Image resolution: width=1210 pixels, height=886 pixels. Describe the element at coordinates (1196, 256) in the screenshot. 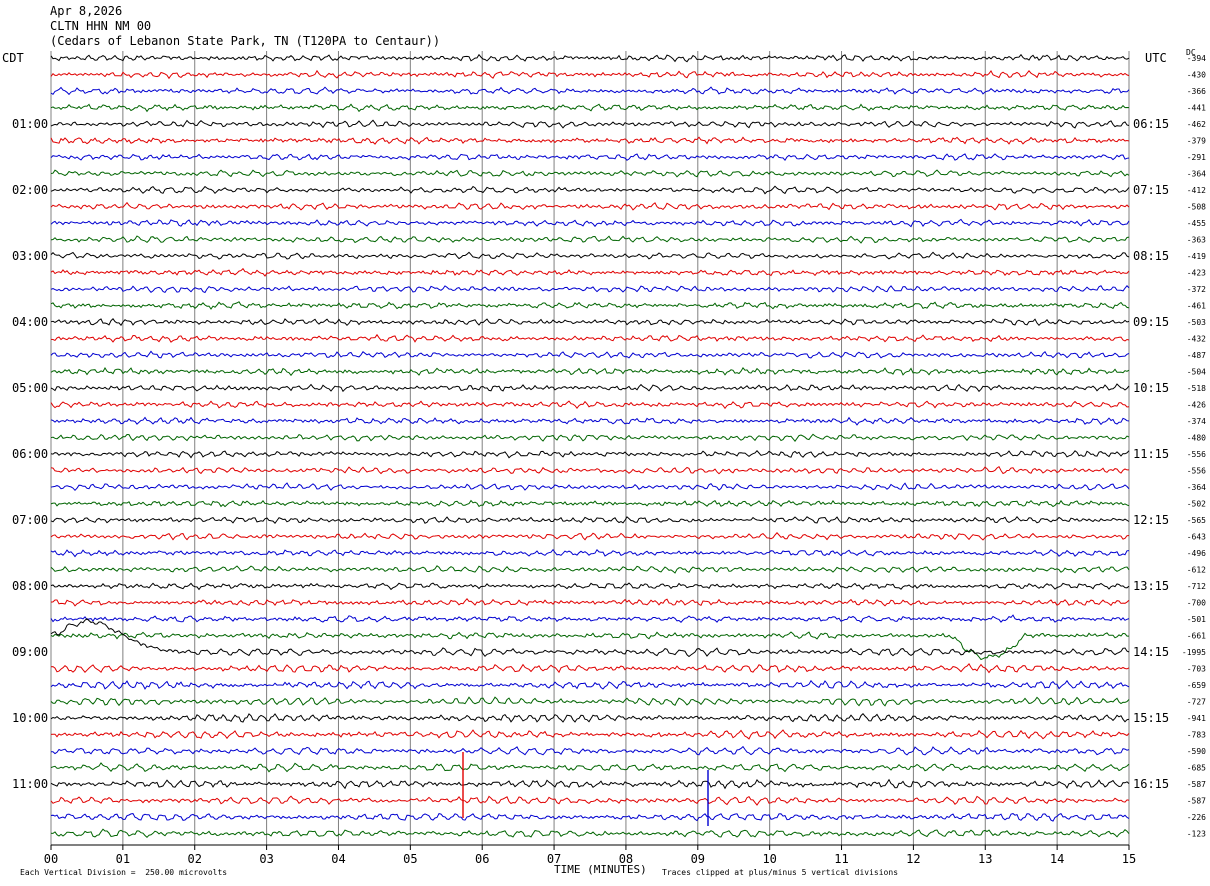

I see `dc-offset-label: -419` at that location.